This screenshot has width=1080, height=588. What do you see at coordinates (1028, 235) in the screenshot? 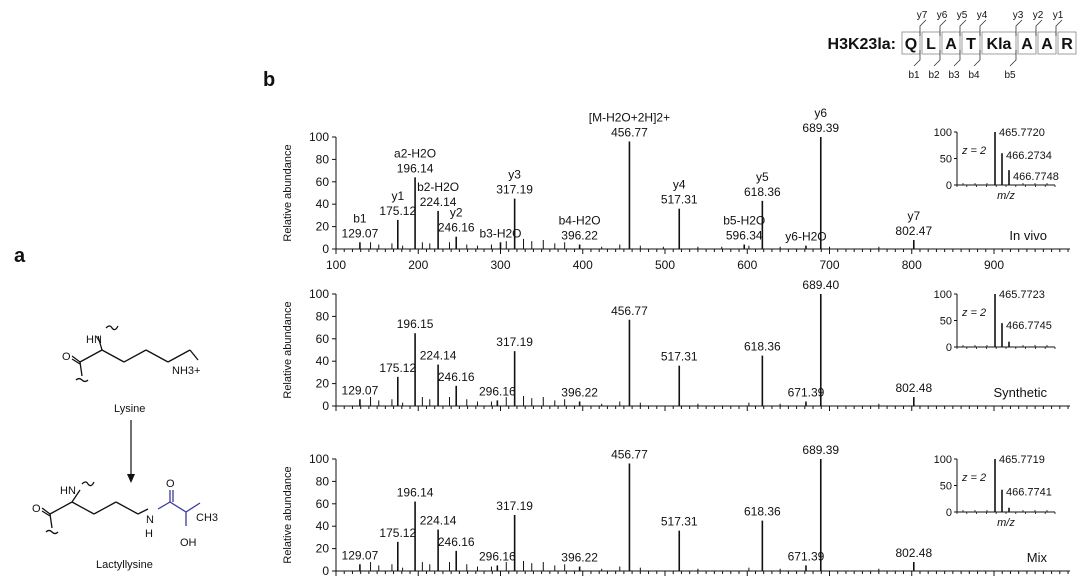
I see `condition-label: In vivo` at bounding box center [1028, 235].